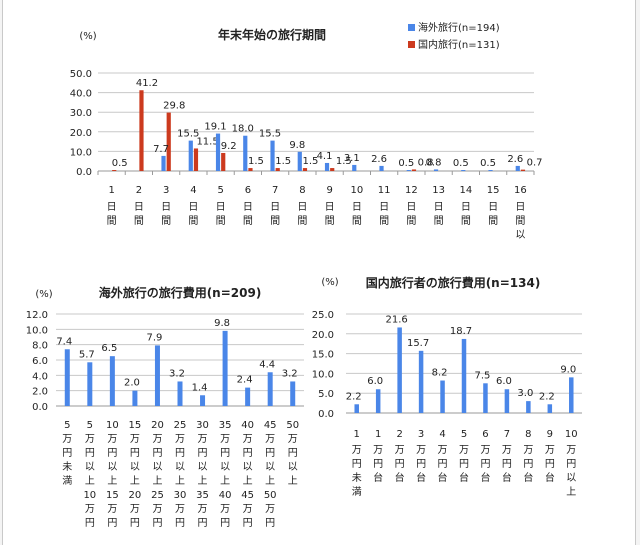  Describe the element at coordinates (81, 113) in the screenshot. I see `y-tick-label: 30.0` at that location.